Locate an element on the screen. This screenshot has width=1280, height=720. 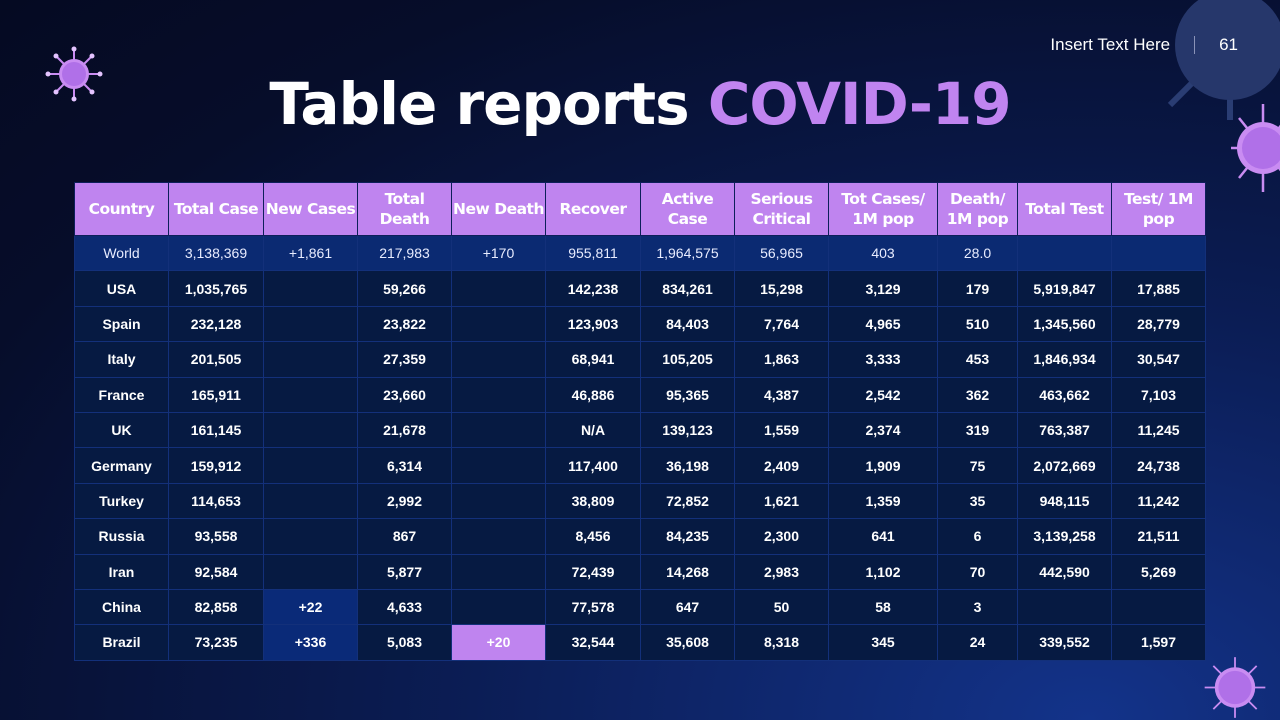
table-cell: 5,083 is located at coordinates (404, 642).